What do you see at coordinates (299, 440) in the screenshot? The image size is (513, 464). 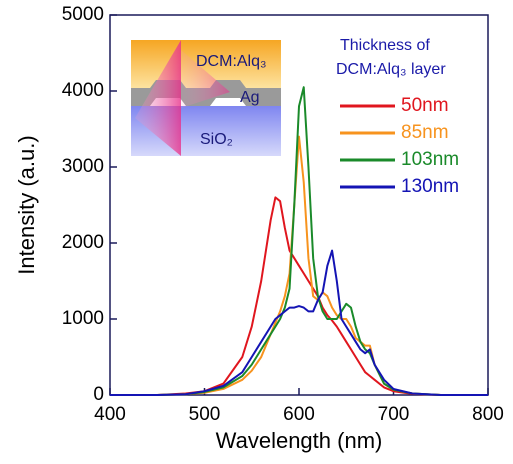 I see `x-axis-label: Wavelength (nm)` at bounding box center [299, 440].